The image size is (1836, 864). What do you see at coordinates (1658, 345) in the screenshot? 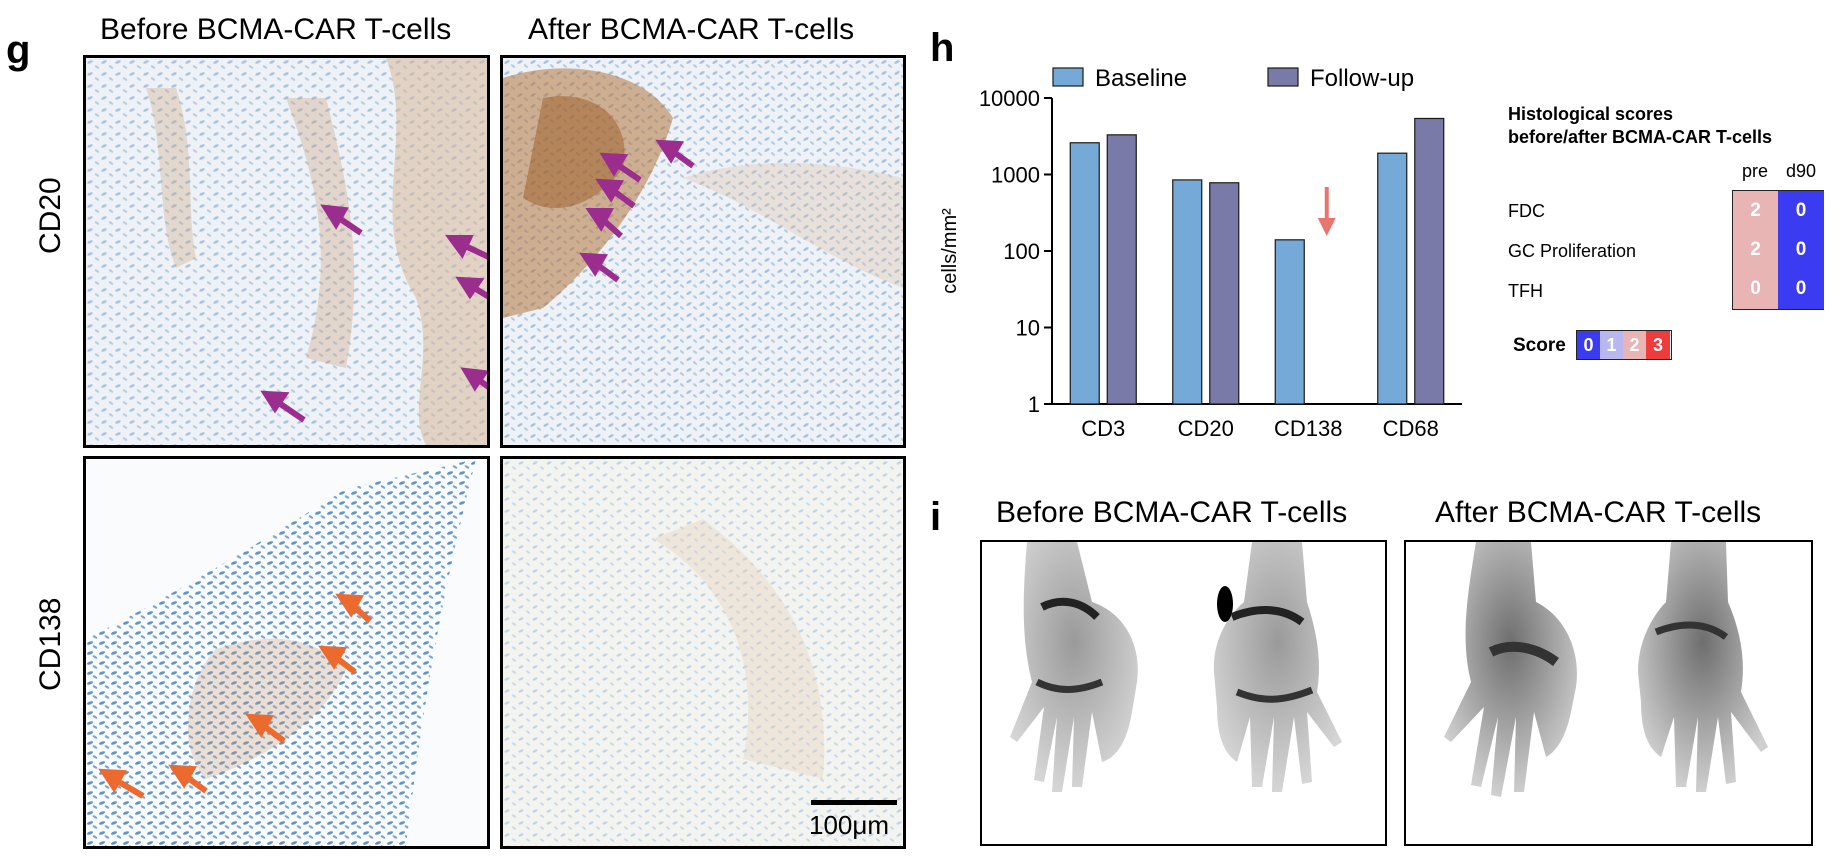
I see `score-legend-3: 3` at bounding box center [1658, 345].